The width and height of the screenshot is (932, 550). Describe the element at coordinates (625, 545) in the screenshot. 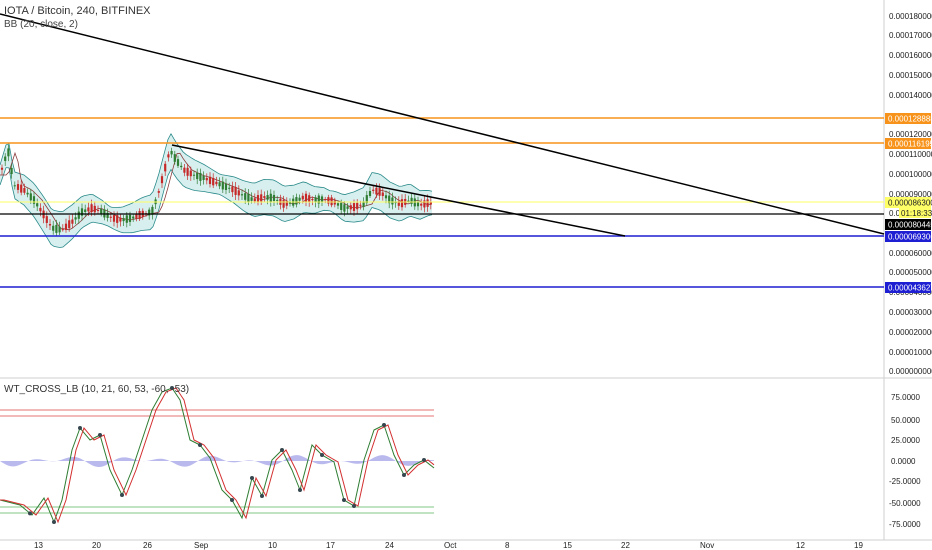

I see `time-tick: 22` at that location.